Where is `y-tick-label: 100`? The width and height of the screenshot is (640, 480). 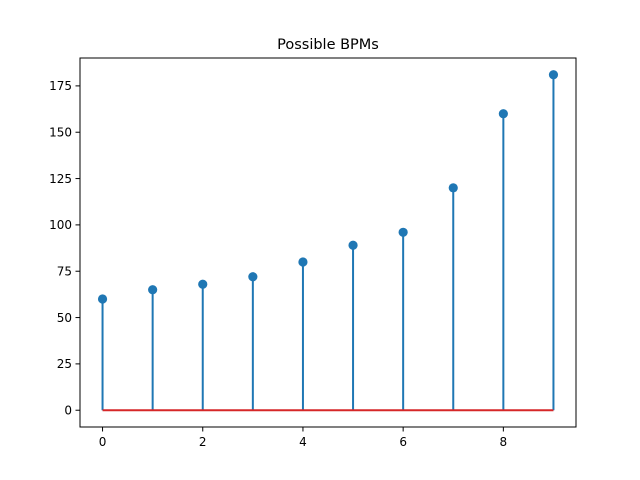
y-tick-label: 100 is located at coordinates (60, 225).